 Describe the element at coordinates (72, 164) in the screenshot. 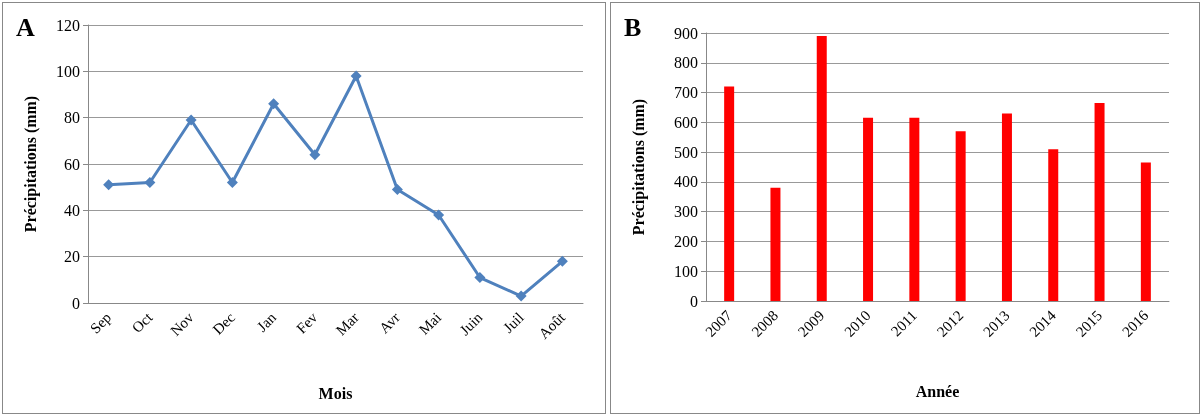

I see `y-tick-label: 60` at that location.